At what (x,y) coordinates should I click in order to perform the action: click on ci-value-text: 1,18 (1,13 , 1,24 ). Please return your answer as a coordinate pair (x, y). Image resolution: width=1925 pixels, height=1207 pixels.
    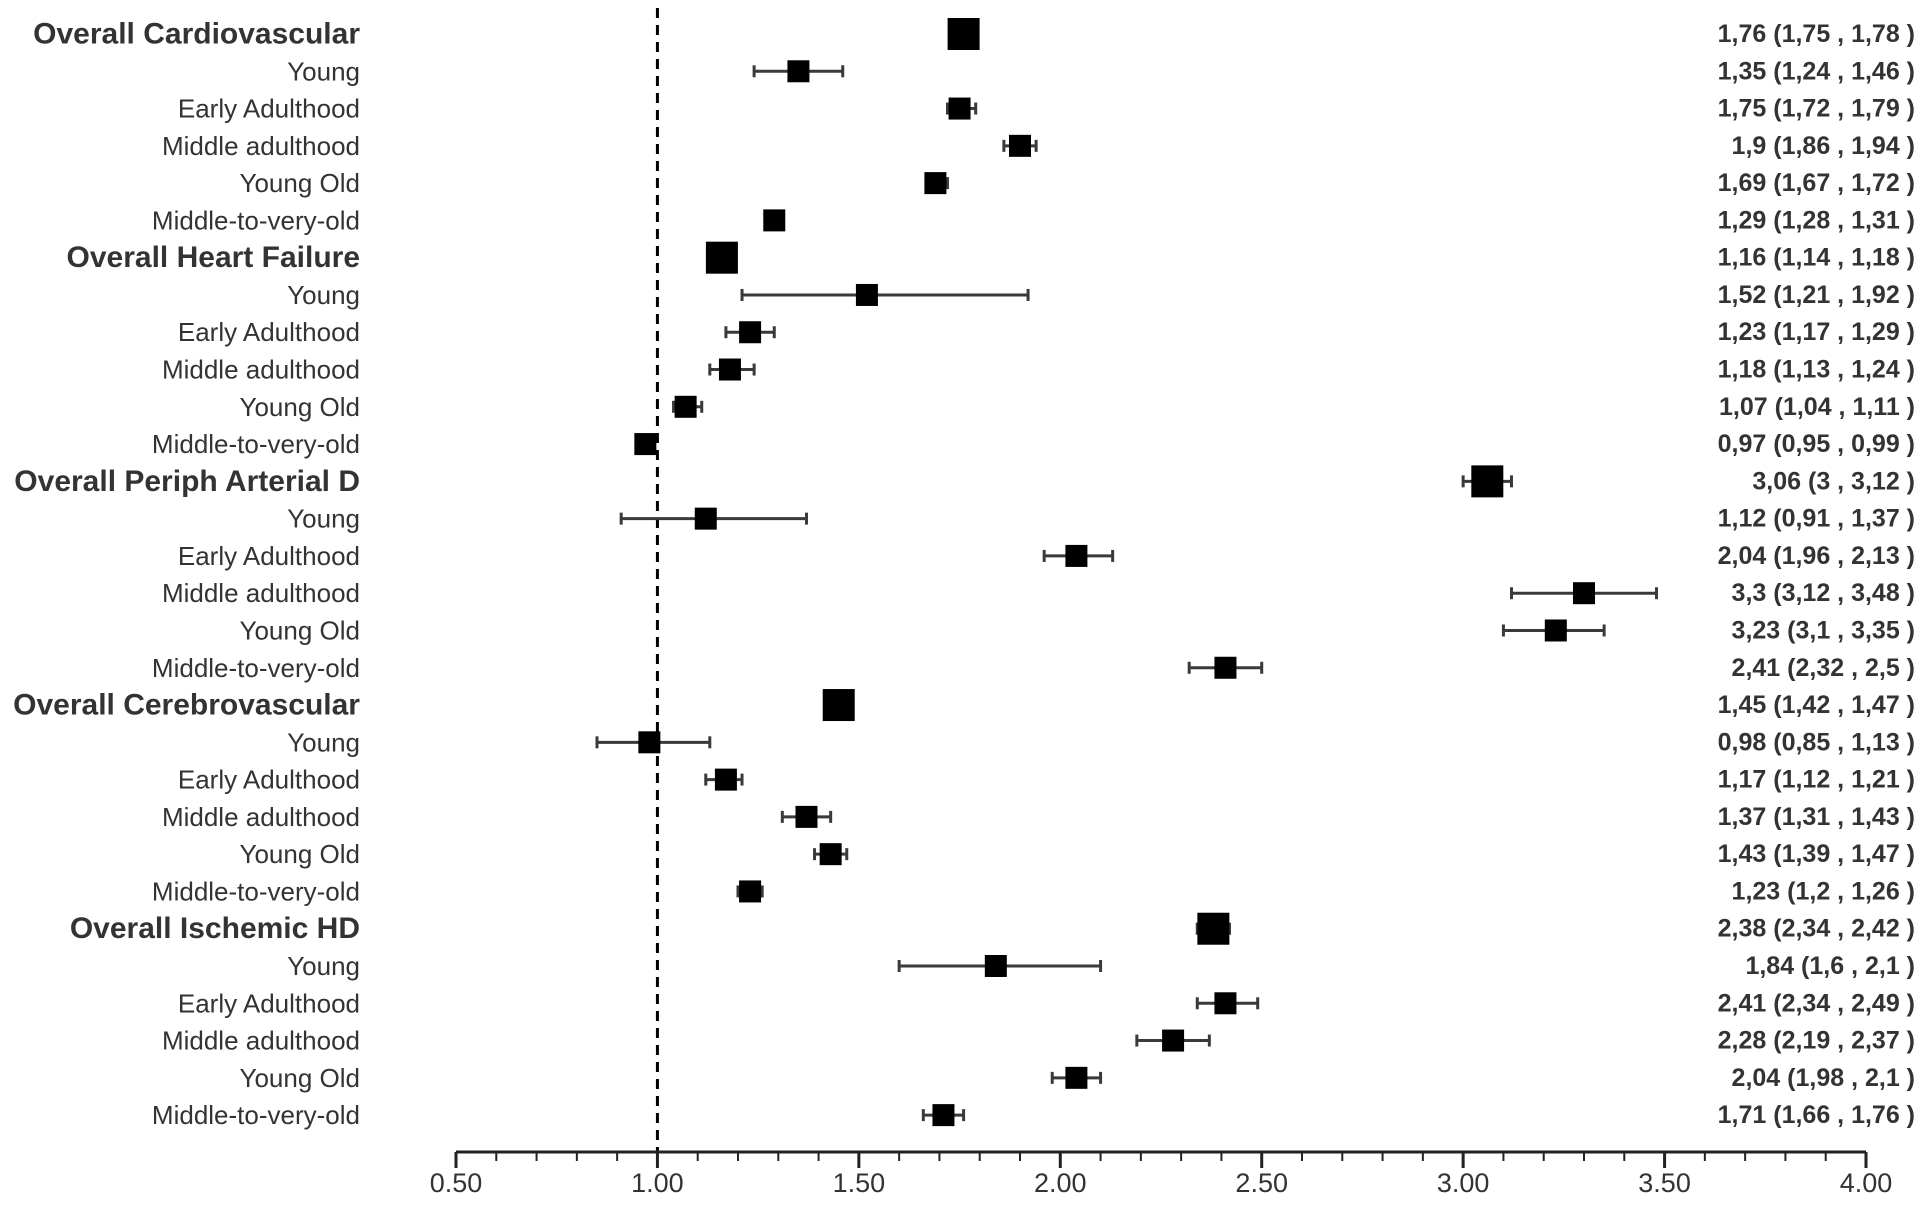
    Looking at the image, I should click on (1816, 370).